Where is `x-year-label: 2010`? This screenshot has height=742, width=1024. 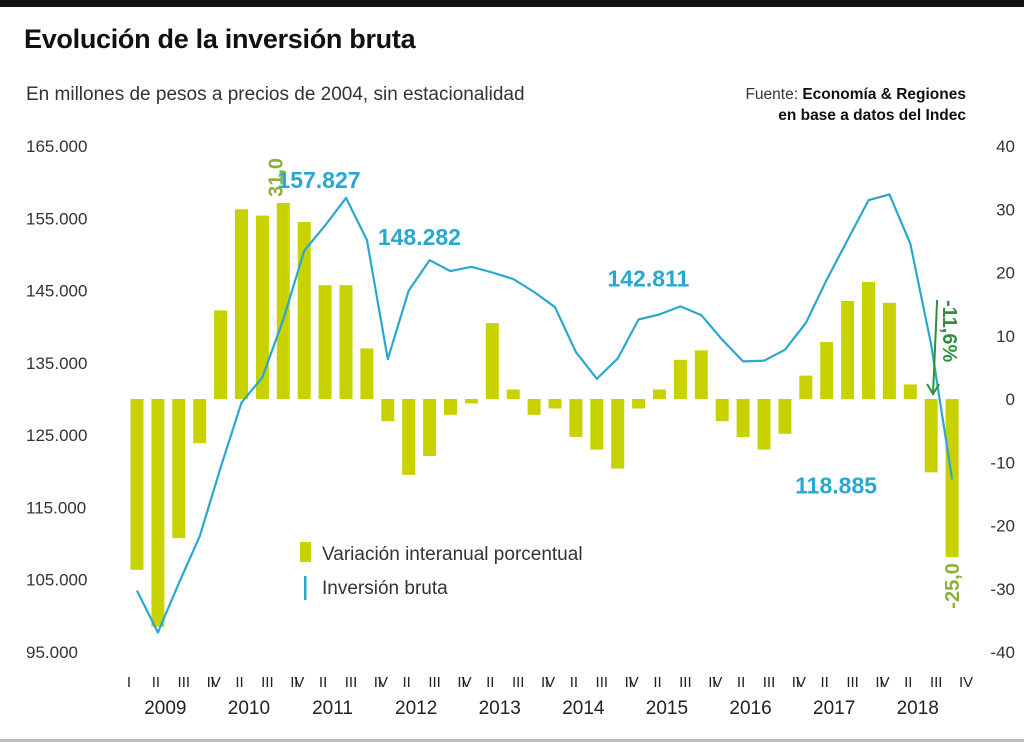
x-year-label: 2010 is located at coordinates (249, 708).